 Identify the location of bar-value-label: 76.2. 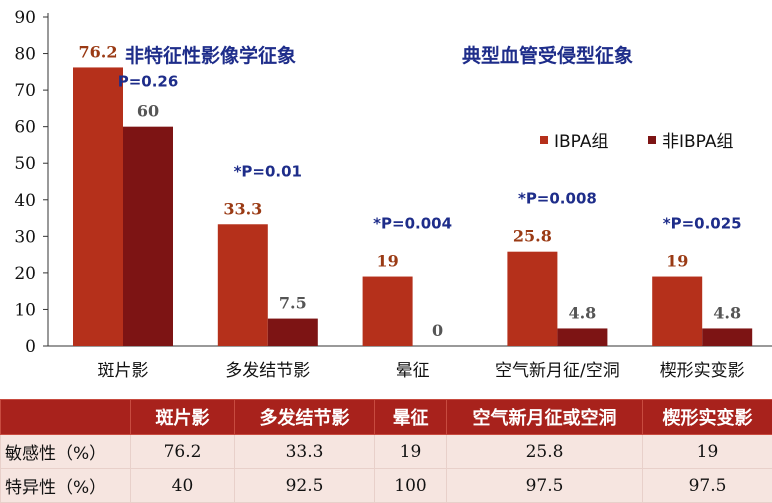
(98, 51).